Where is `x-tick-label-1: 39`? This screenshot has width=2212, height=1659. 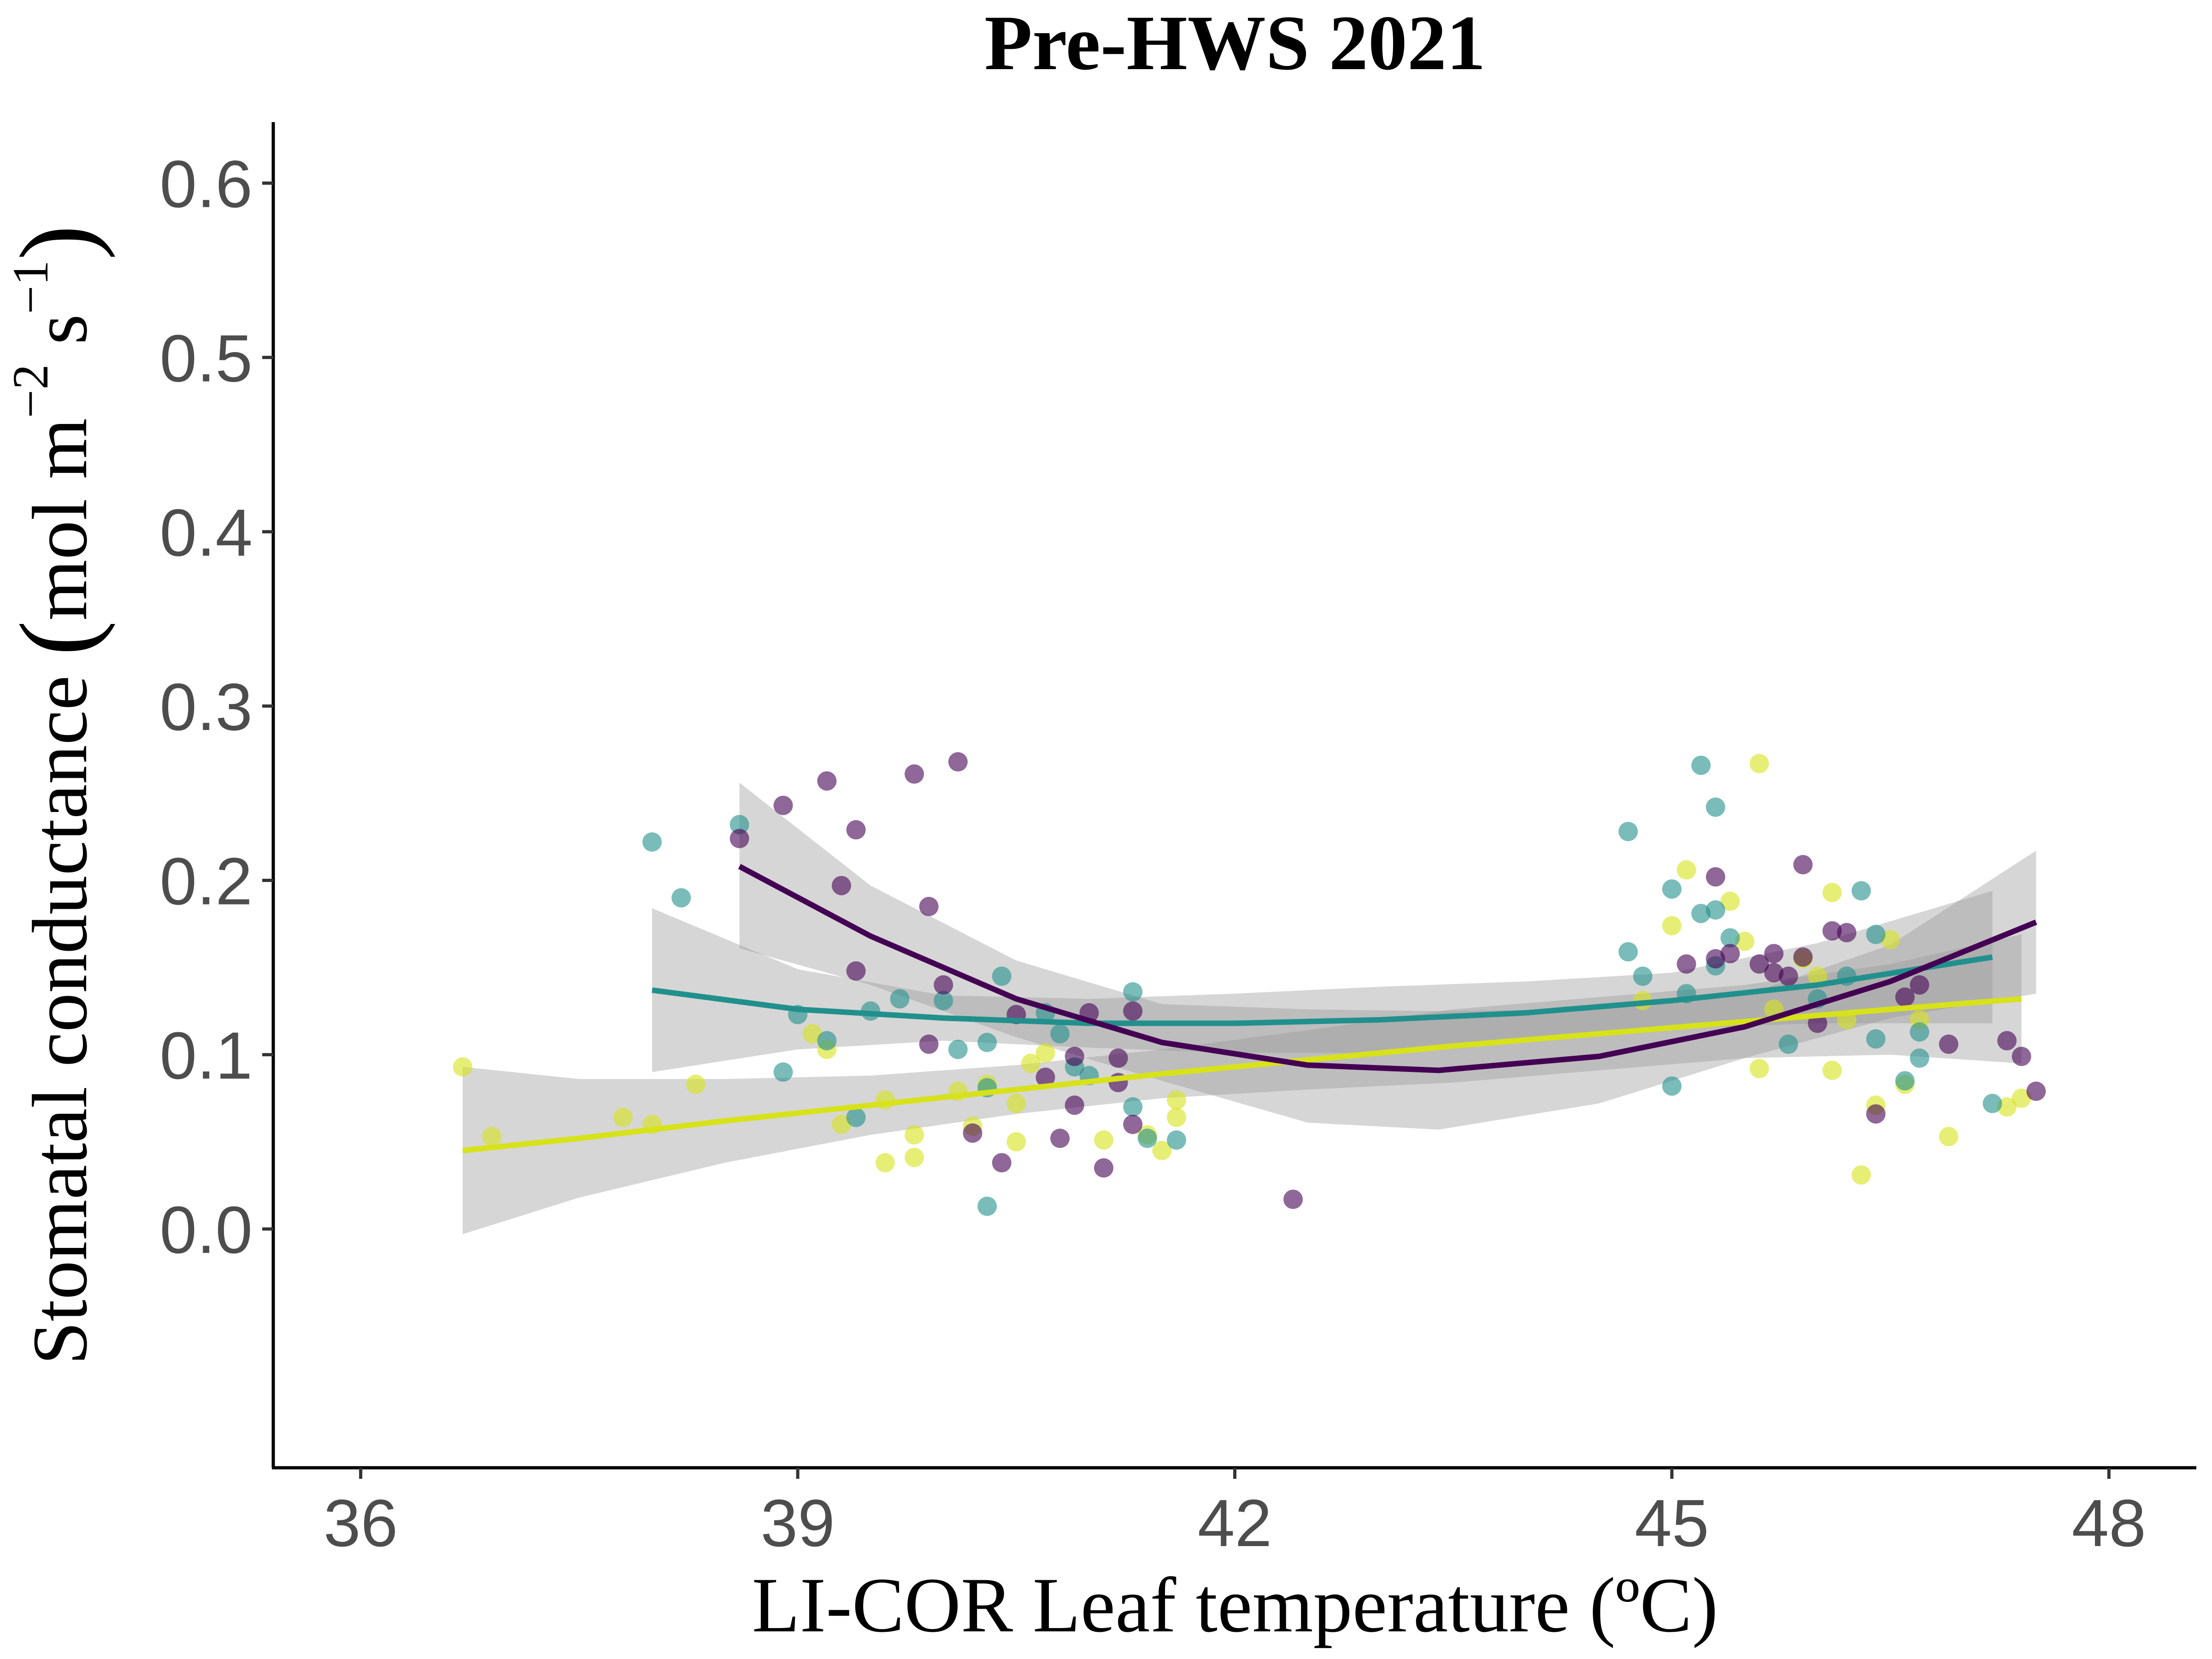 x-tick-label-1: 39 is located at coordinates (797, 1523).